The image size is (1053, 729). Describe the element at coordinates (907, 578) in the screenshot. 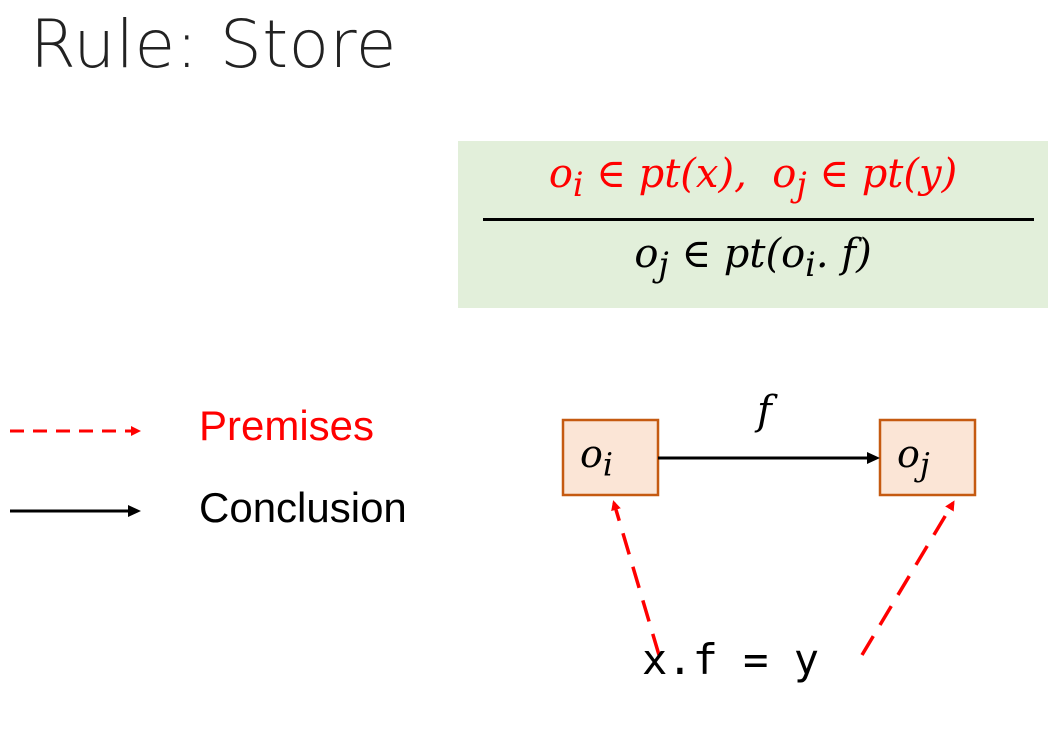

I see `premise-arrow-y` at that location.